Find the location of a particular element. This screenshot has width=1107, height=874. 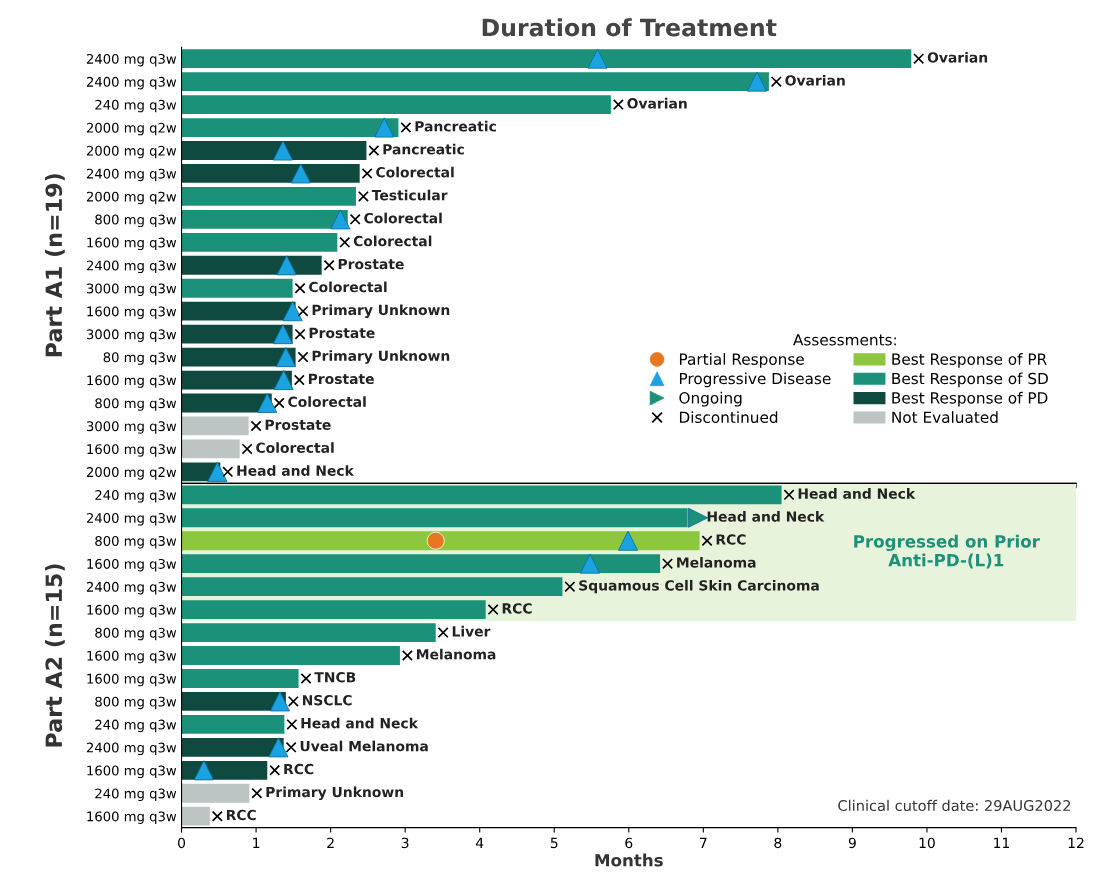

x-tick-label: 5 is located at coordinates (554, 843).